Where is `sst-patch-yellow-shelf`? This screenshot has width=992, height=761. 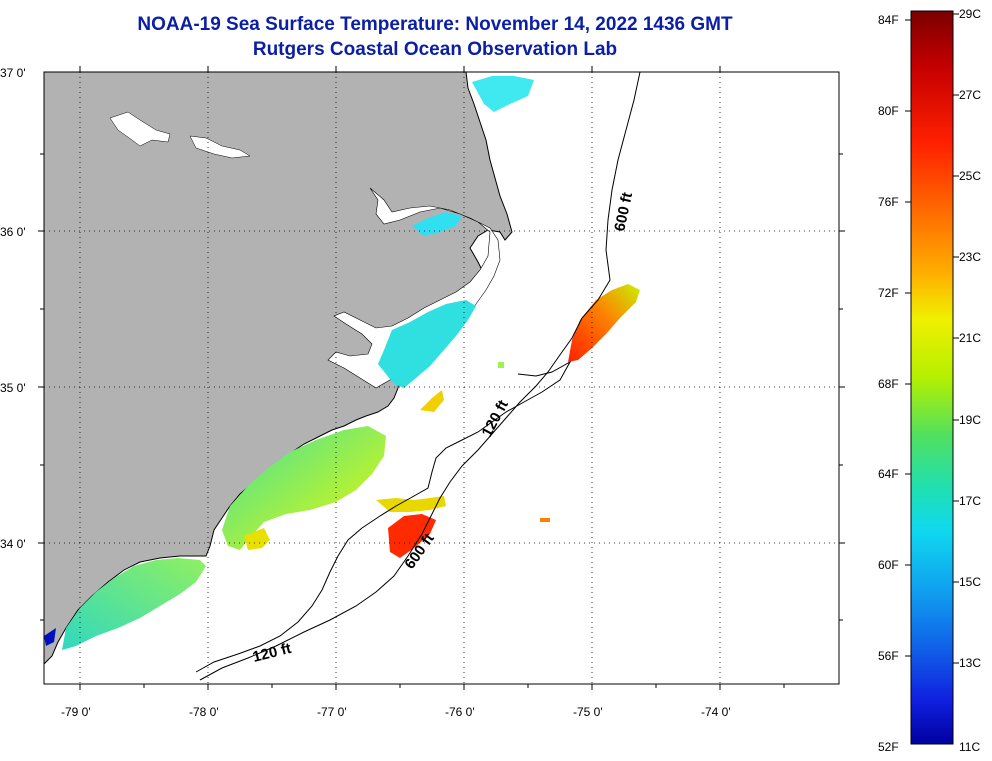 sst-patch-yellow-shelf is located at coordinates (257, 539).